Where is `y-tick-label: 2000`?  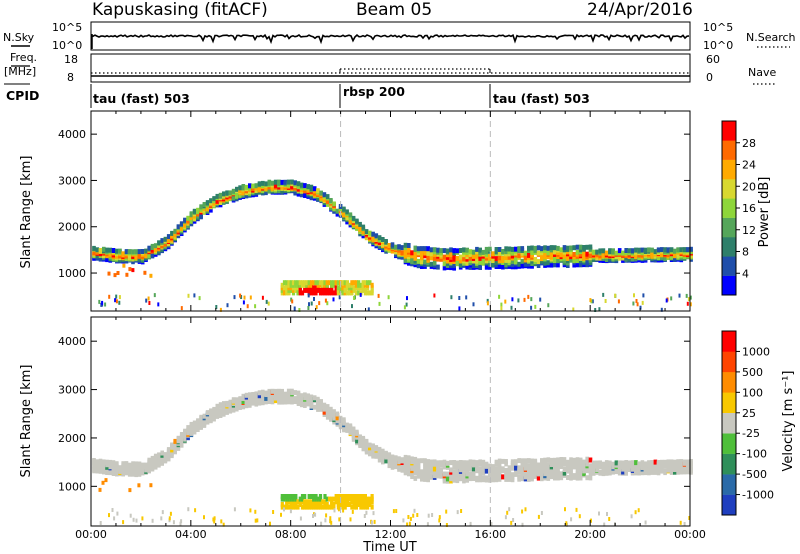 y-tick-label: 2000 is located at coordinates (72, 227).